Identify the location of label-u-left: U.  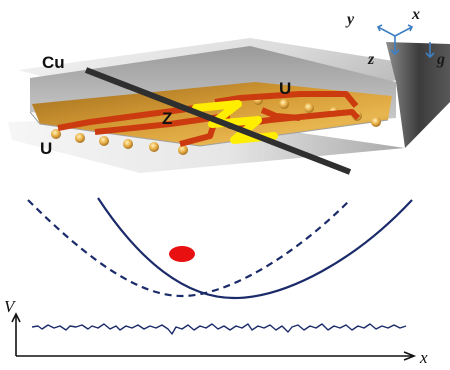
(46, 148).